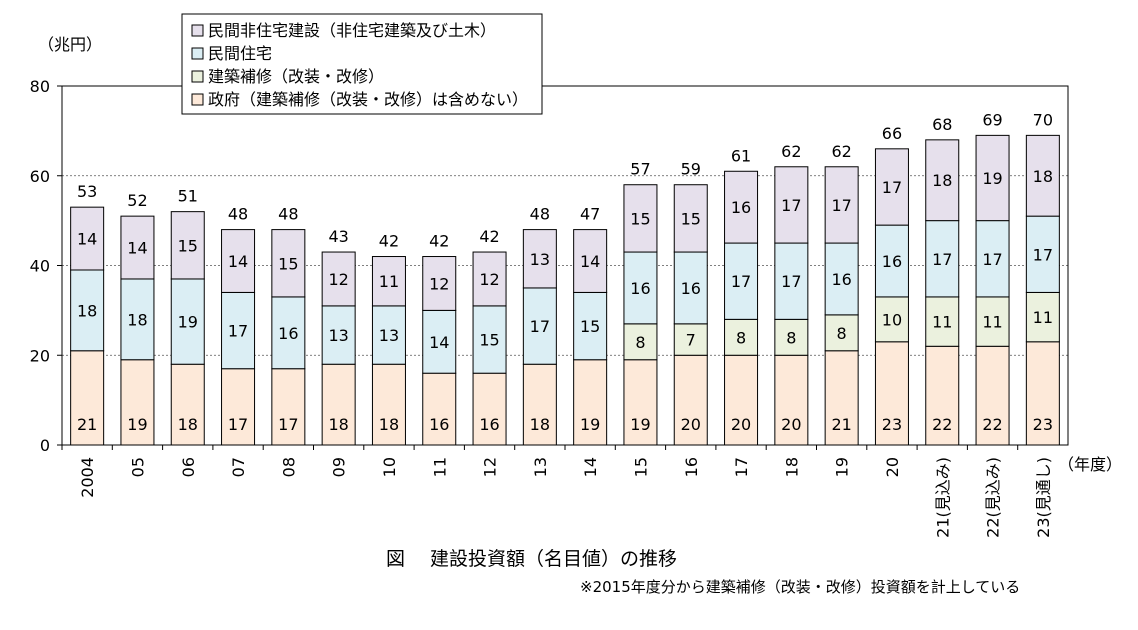 The width and height of the screenshot is (1138, 630). What do you see at coordinates (892, 319) in the screenshot?
I see `segment-value-label: 10` at bounding box center [892, 319].